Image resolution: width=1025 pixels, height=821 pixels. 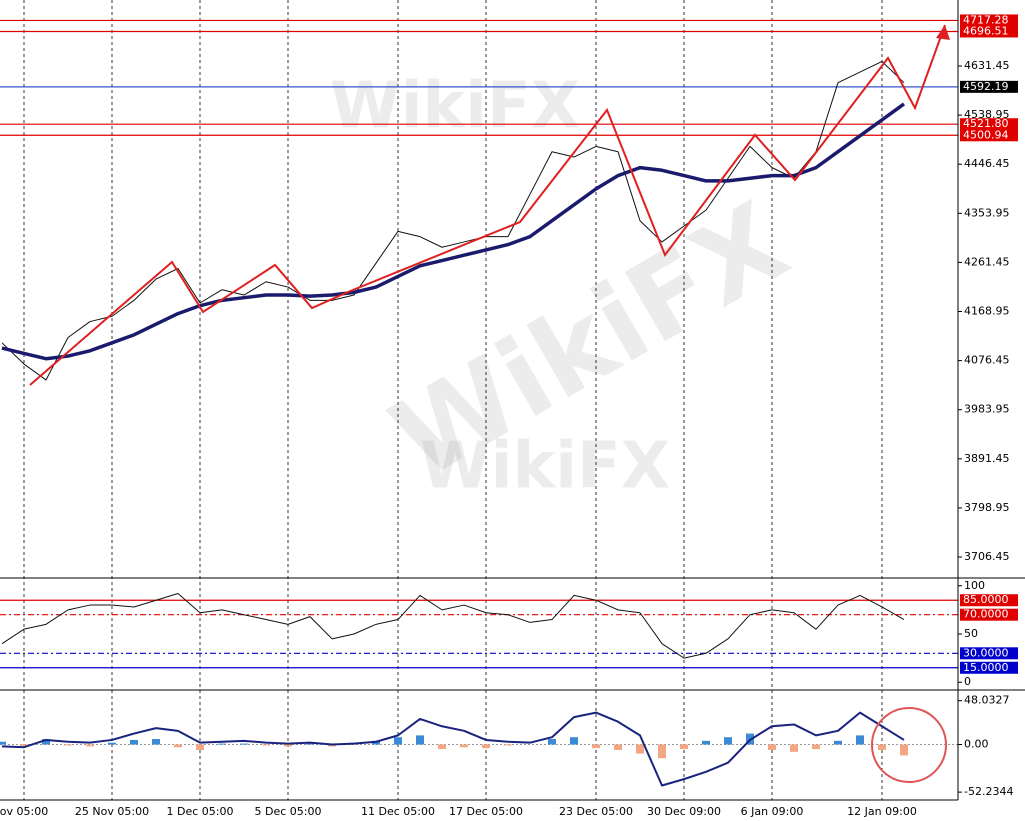 What do you see at coordinates (967, 681) in the screenshot?
I see `y-tick-label: 0` at bounding box center [967, 681].